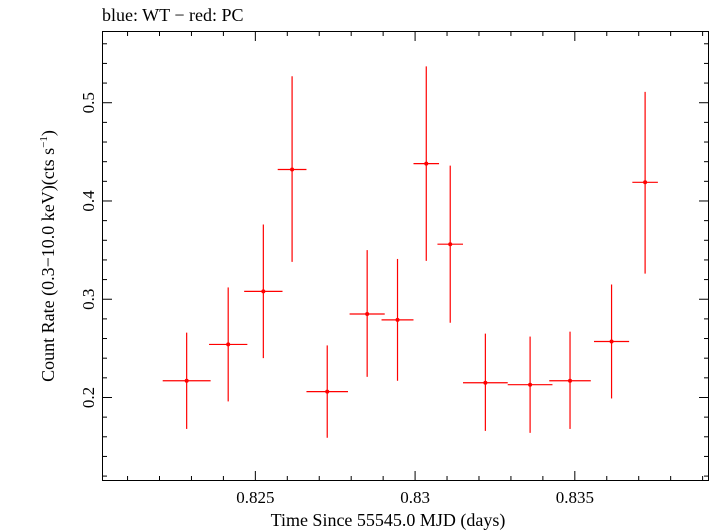  Describe the element at coordinates (48, 265) in the screenshot. I see `y-axis-title-main: Count Rate (0.3−10.0 keV)(cts s` at that location.